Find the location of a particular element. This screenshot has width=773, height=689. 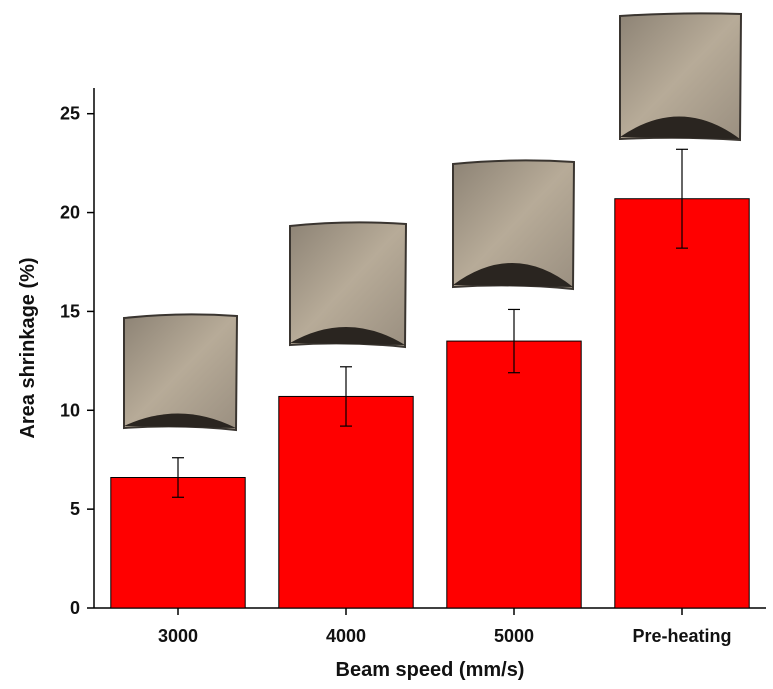

y-tick-label: 20 is located at coordinates (70, 213).